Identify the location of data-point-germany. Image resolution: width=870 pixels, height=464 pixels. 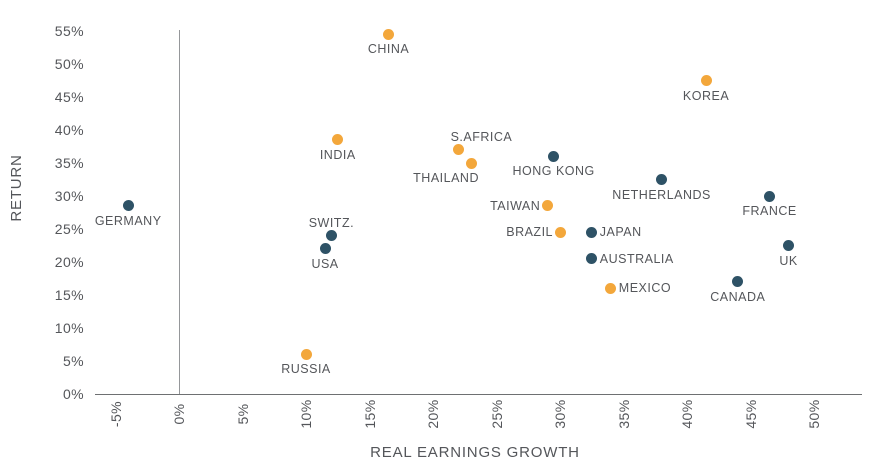
(128, 206).